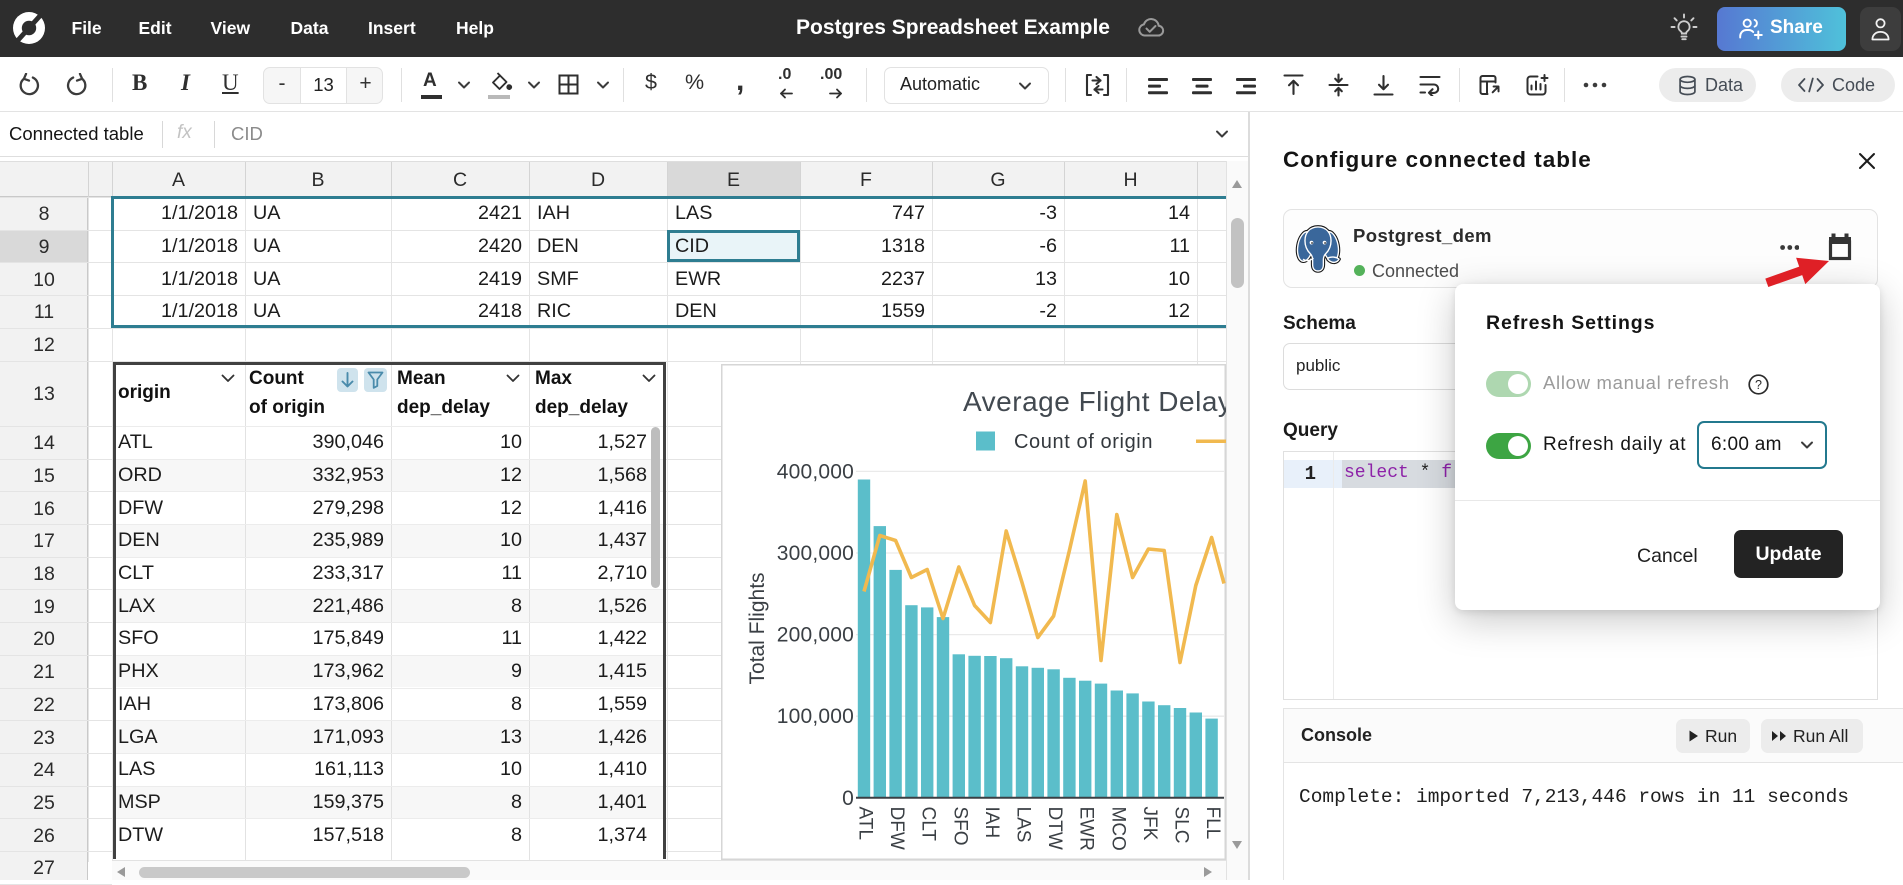  I want to click on svg-text: ATL, so click(865, 822).